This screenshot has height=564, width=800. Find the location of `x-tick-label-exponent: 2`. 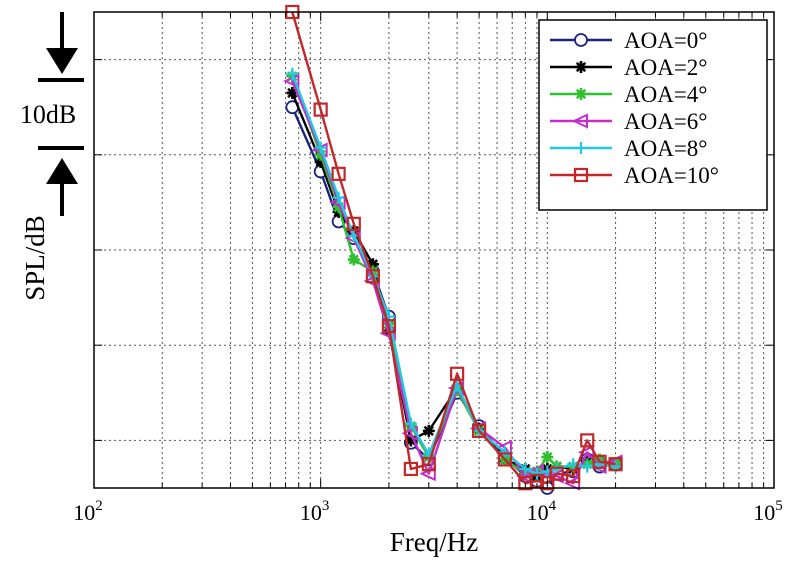

x-tick-label-exponent: 2 is located at coordinates (99, 506).